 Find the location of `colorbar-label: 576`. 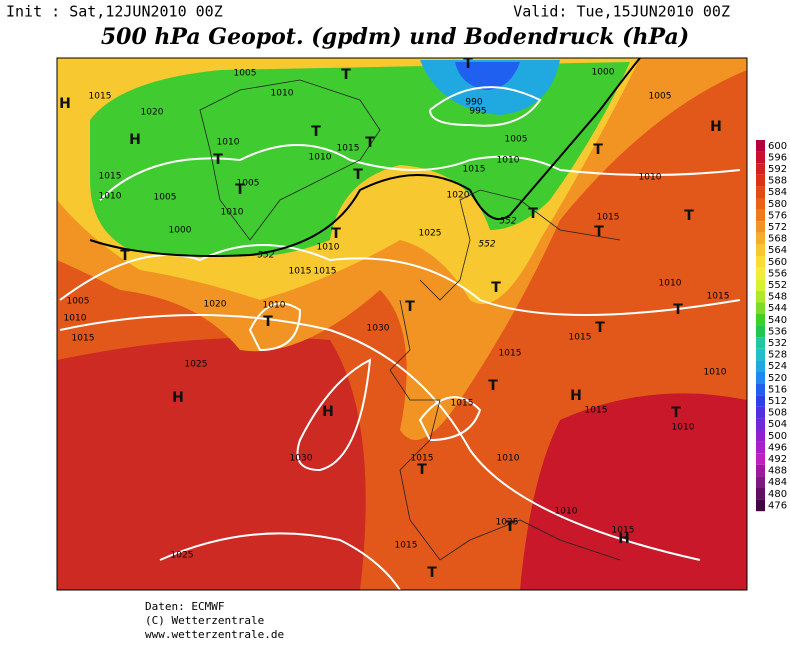

colorbar-label: 576 is located at coordinates (777, 215).